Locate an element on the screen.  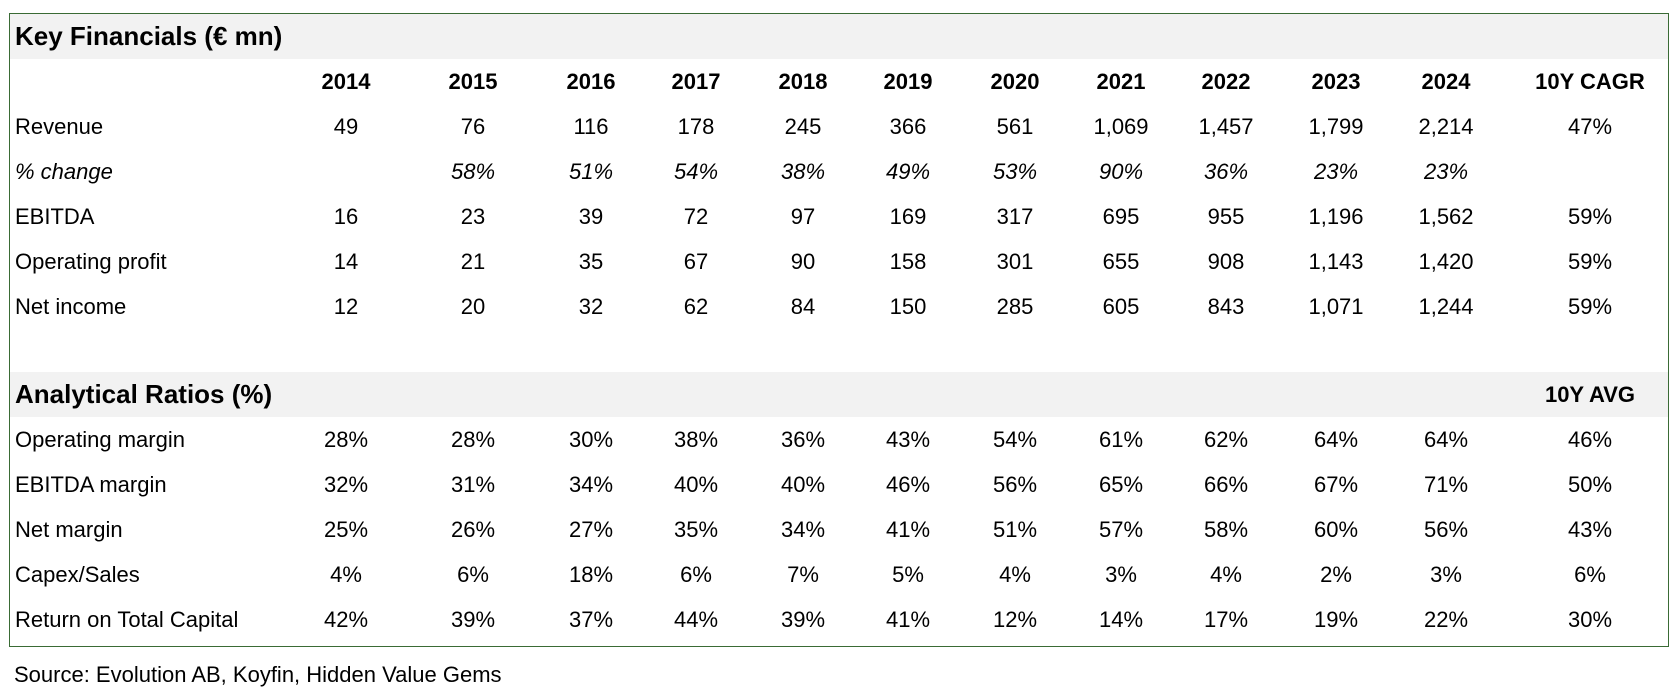
header-cell: 2019 is located at coordinates (908, 81).